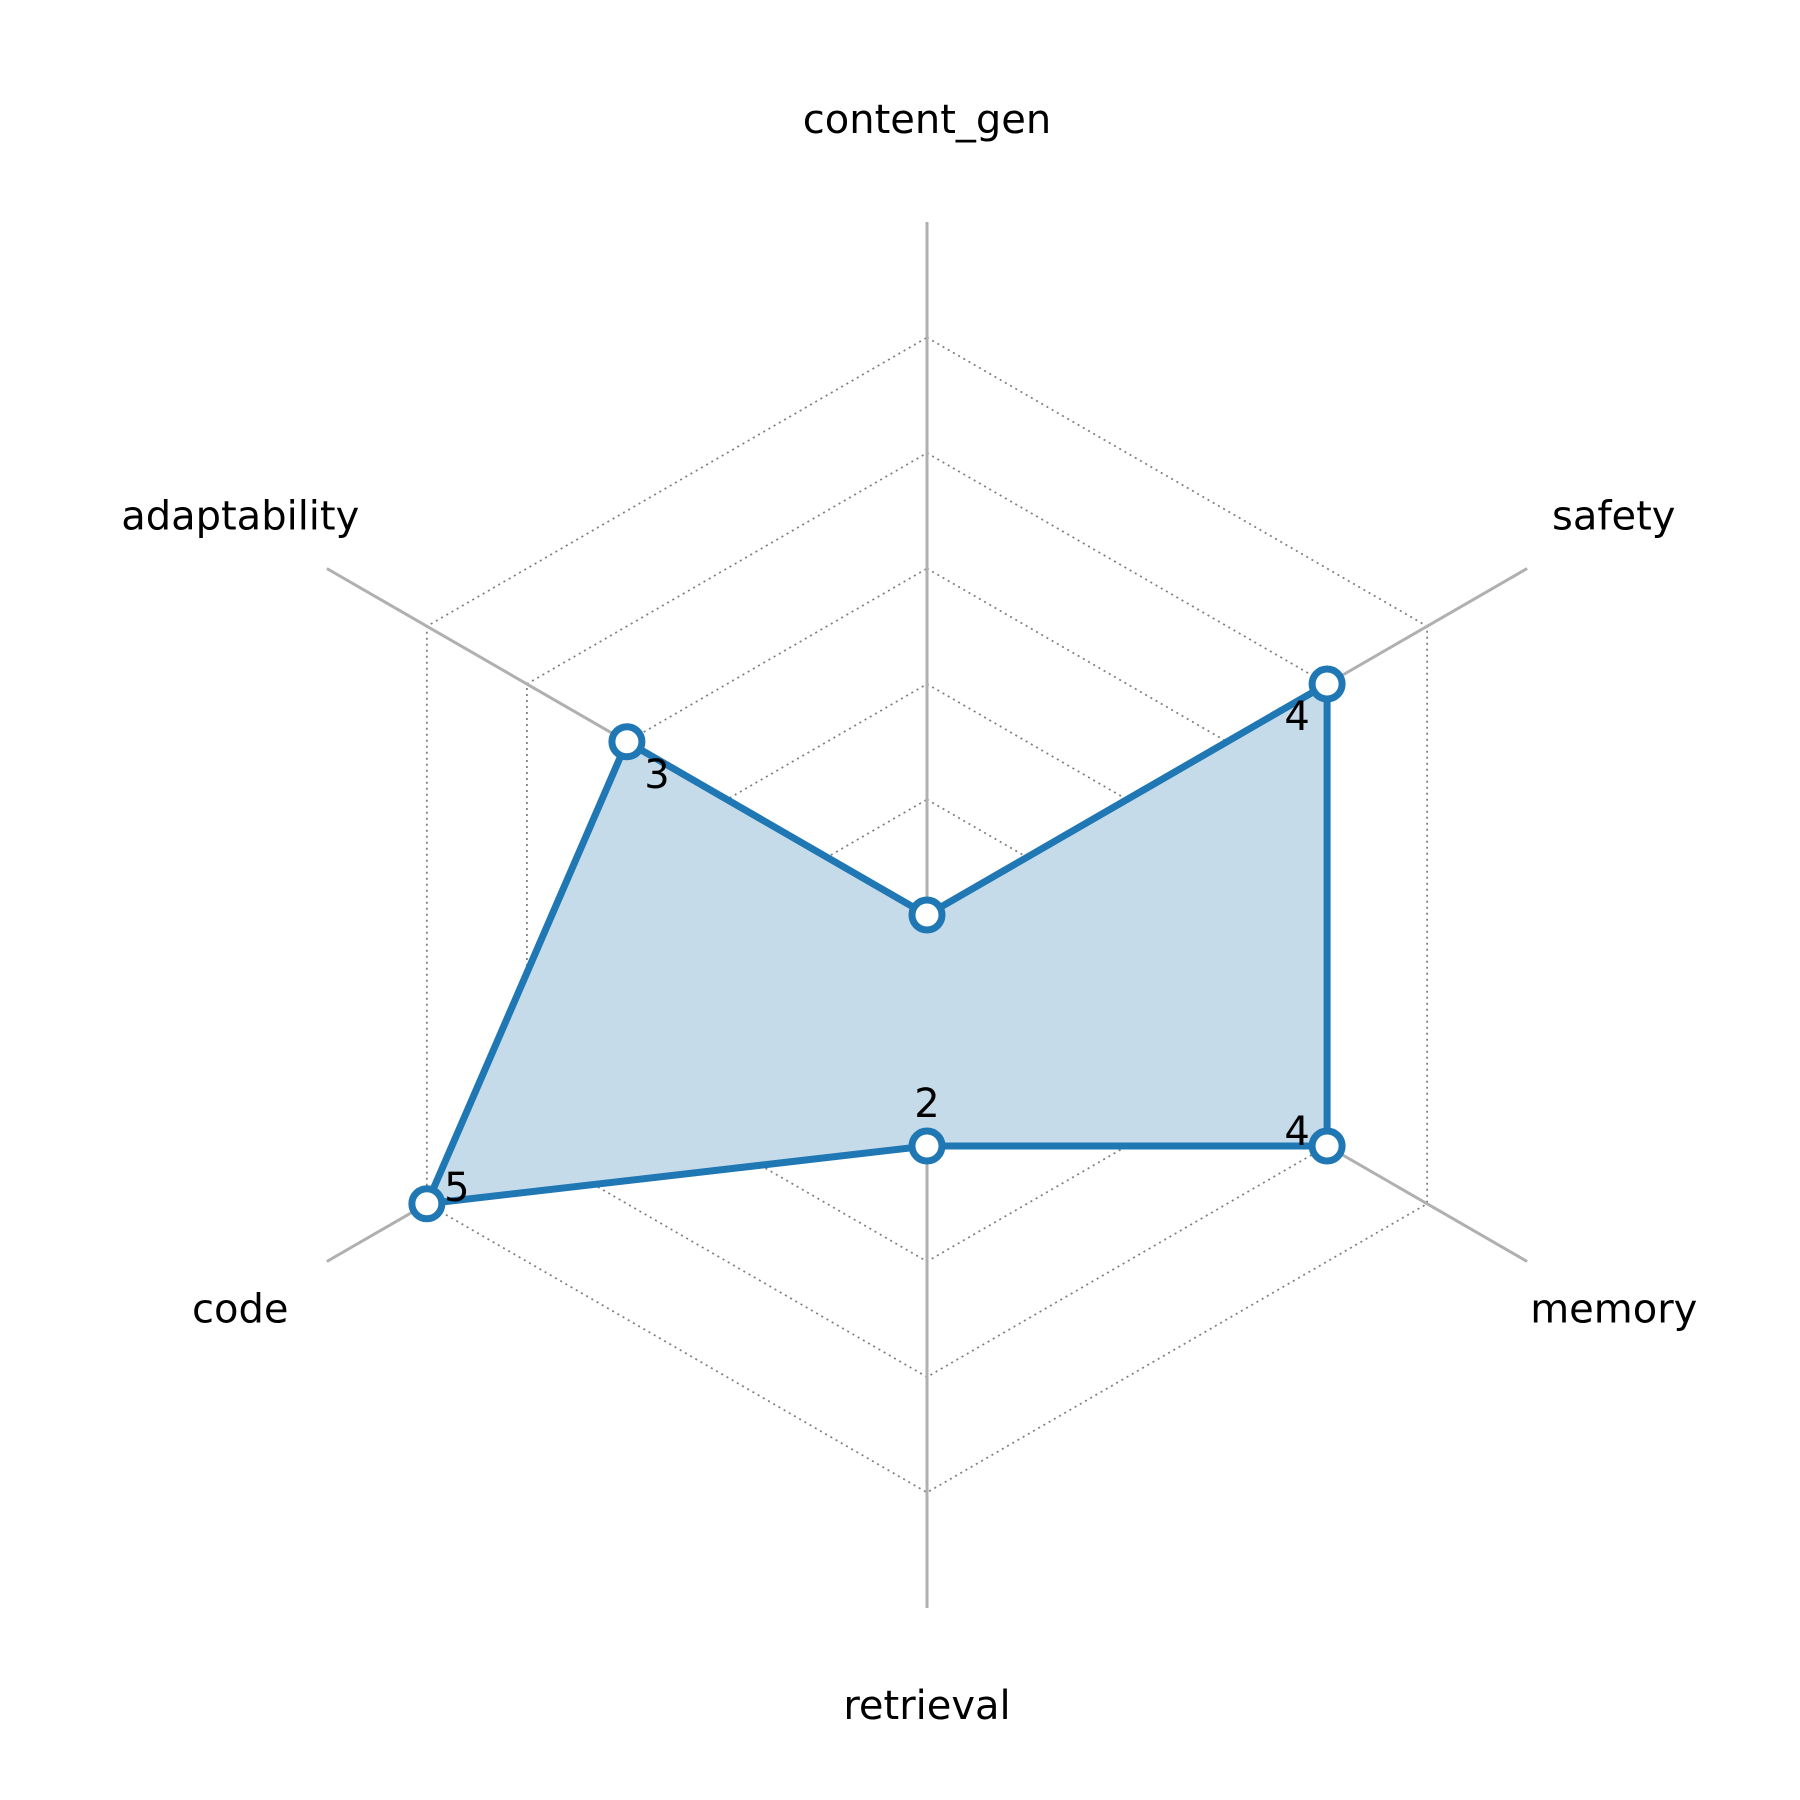 This screenshot has height=1800, width=1800. I want to click on value-label-safety: 4, so click(1296, 717).